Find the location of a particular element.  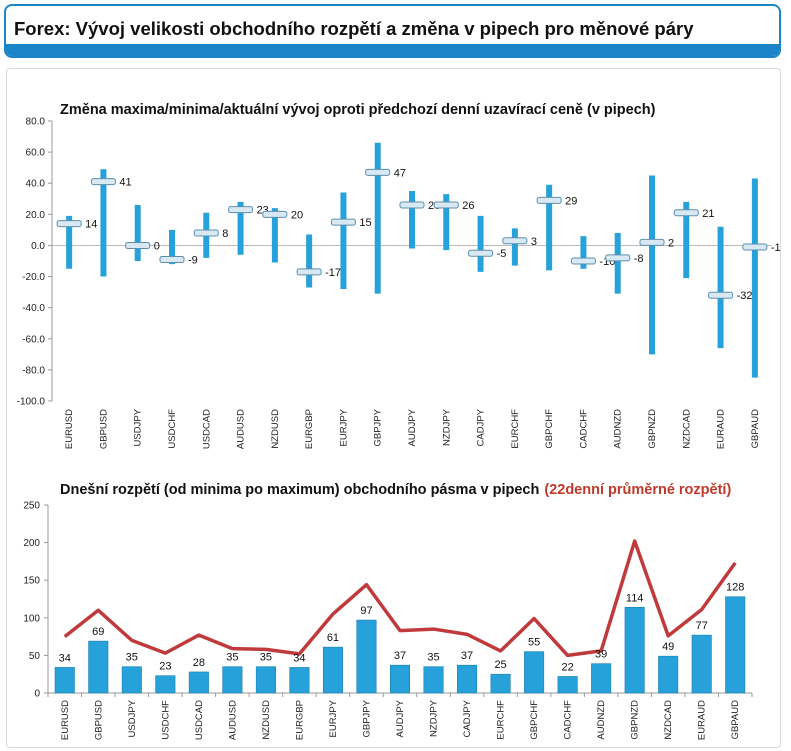

chart1-x-tick-label: AUDJPY is located at coordinates (412, 427).